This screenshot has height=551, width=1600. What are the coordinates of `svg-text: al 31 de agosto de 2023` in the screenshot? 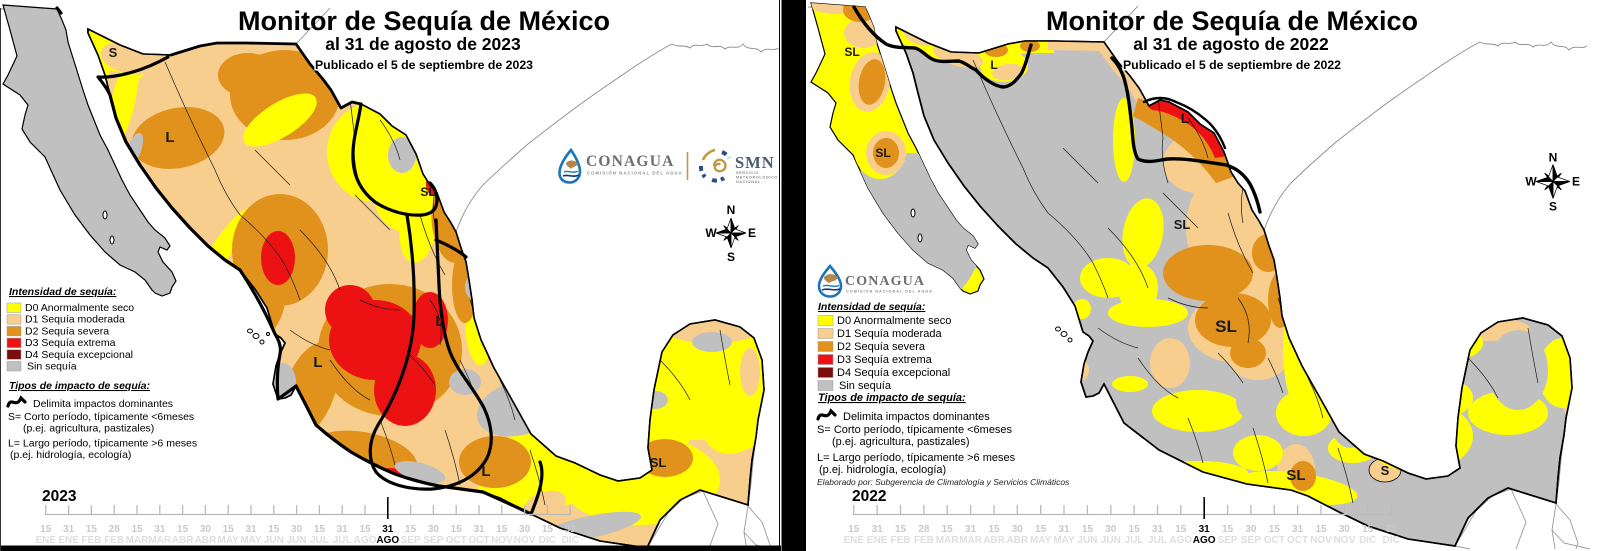 It's located at (423, 44).